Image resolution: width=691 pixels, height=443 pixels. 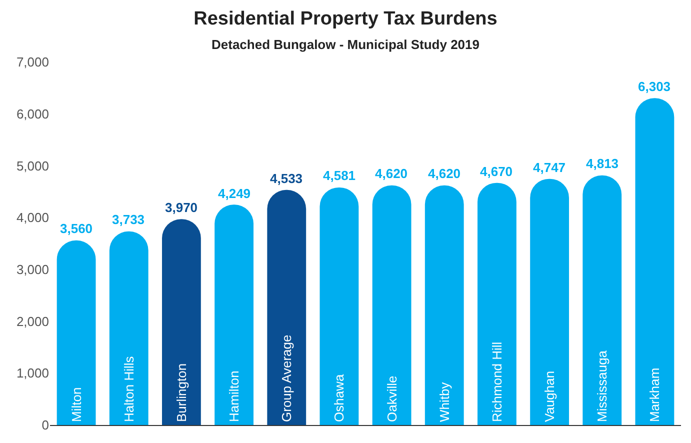 What do you see at coordinates (654, 86) in the screenshot?
I see `data-label: 6,303` at bounding box center [654, 86].